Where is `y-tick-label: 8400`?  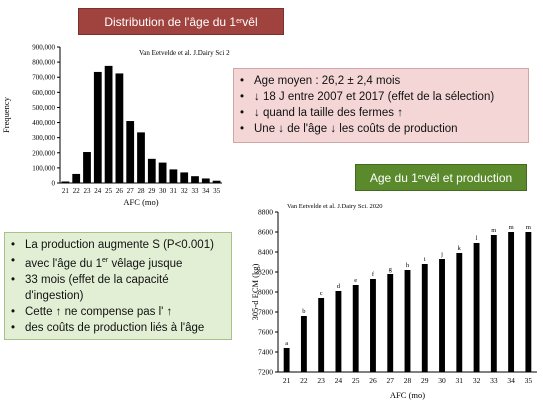
y-tick-label: 8400 is located at coordinates (265, 252).